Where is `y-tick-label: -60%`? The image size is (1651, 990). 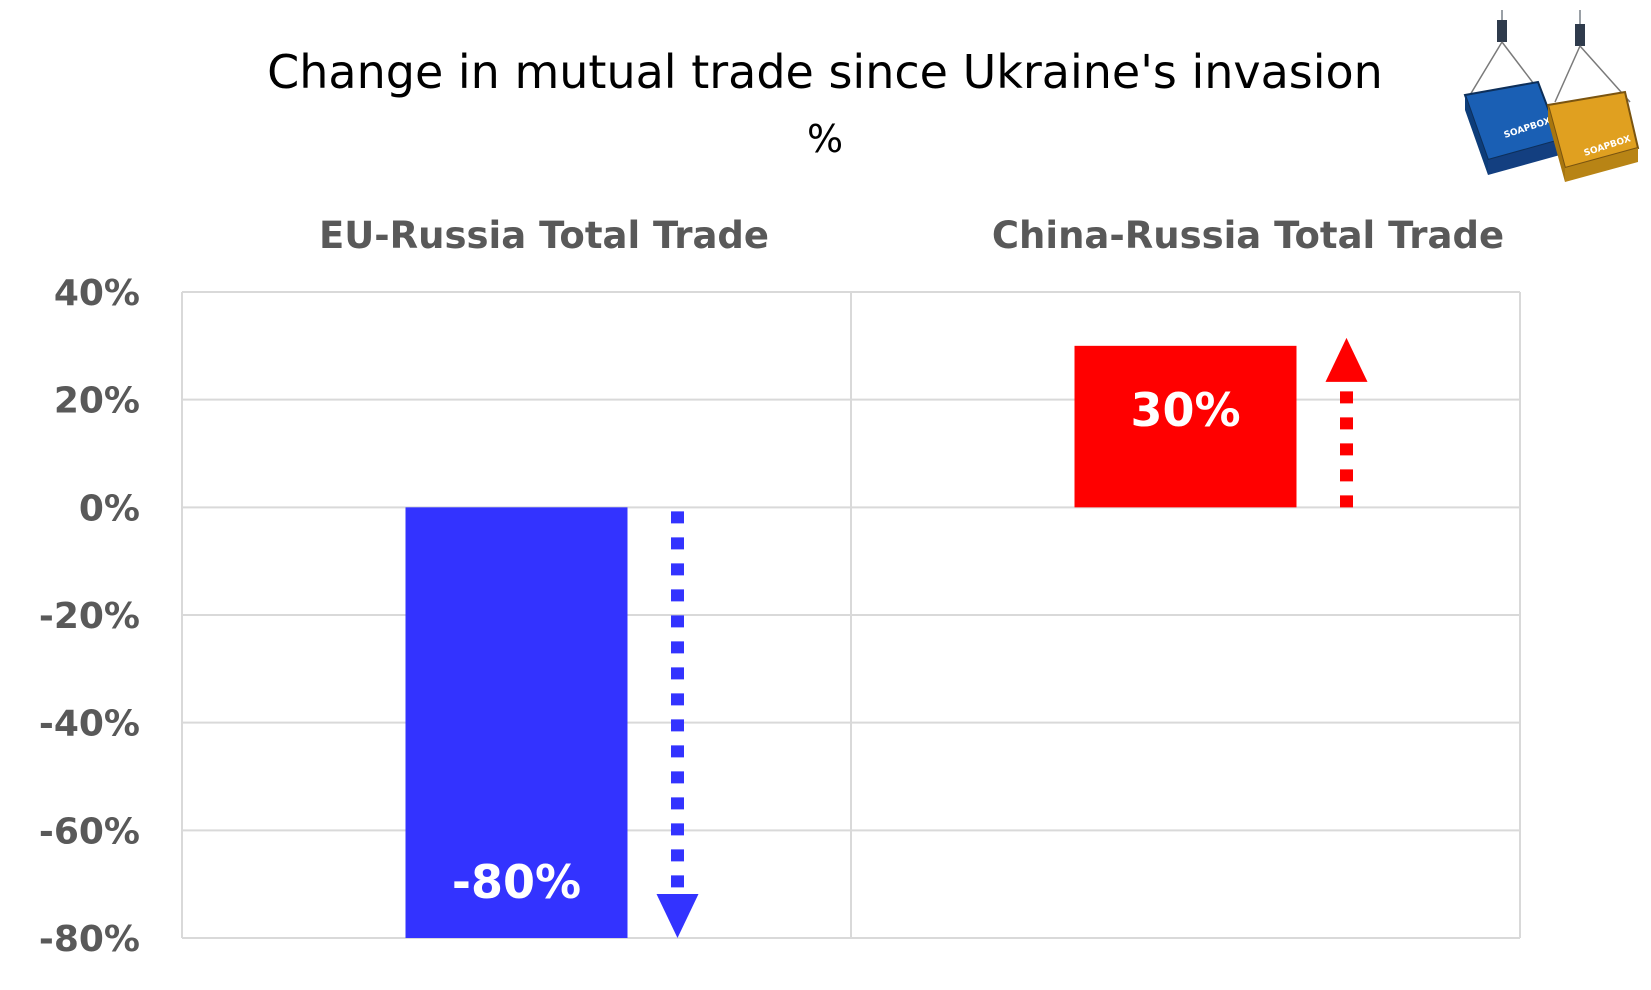 y-tick-label: -60% is located at coordinates (89, 831).